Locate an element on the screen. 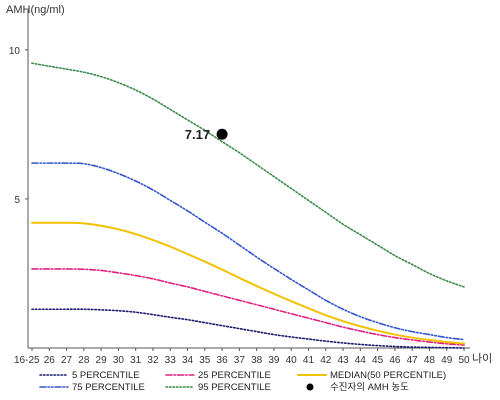 Image resolution: width=500 pixels, height=400 pixels. legend-label-75-percentile: 75 PERCENTILE is located at coordinates (108, 387).